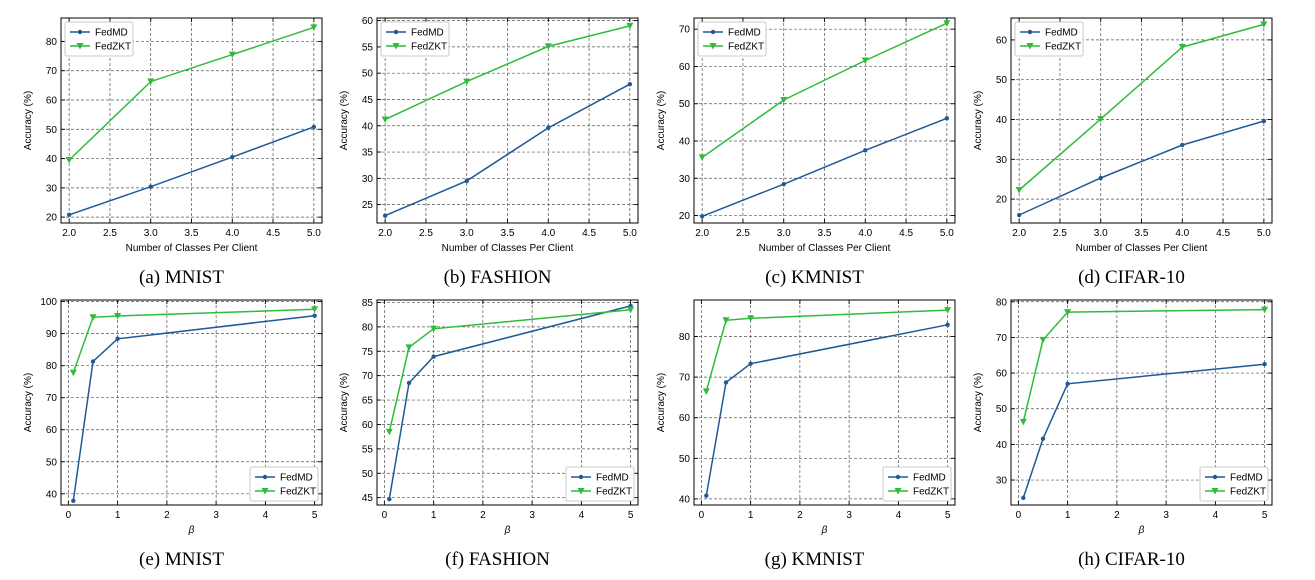  I want to click on x-tick-label: 5, so click(631, 515).